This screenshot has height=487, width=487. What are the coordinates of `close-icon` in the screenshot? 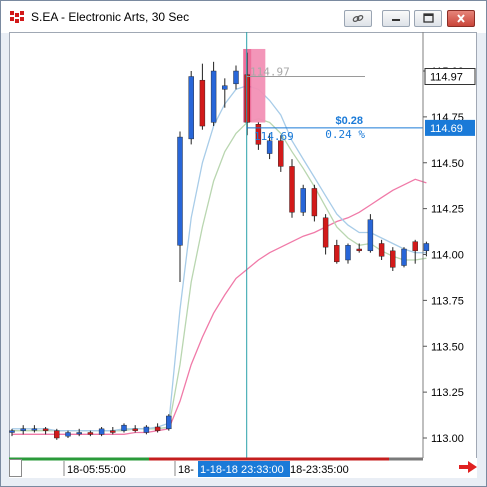 It's located at (461, 18).